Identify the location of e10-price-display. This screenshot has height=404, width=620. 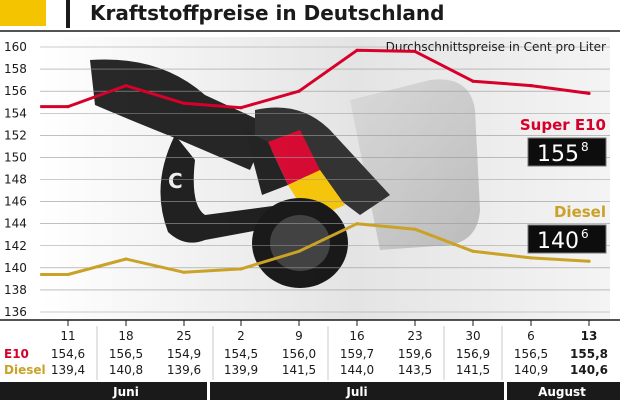
(567, 152).